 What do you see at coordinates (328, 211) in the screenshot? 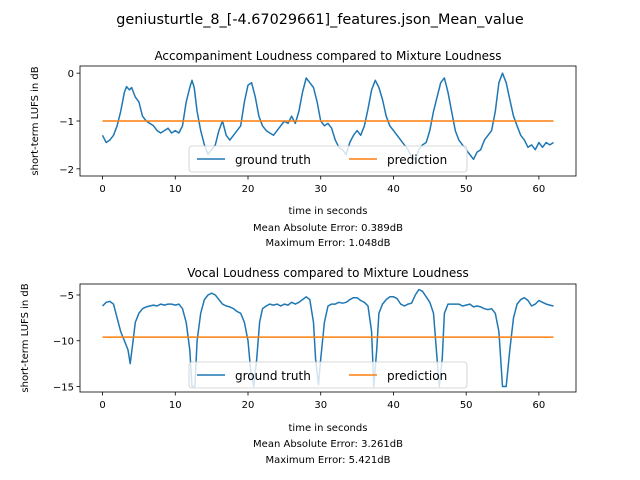
I see `chart-1-xlabel: time in seconds` at bounding box center [328, 211].